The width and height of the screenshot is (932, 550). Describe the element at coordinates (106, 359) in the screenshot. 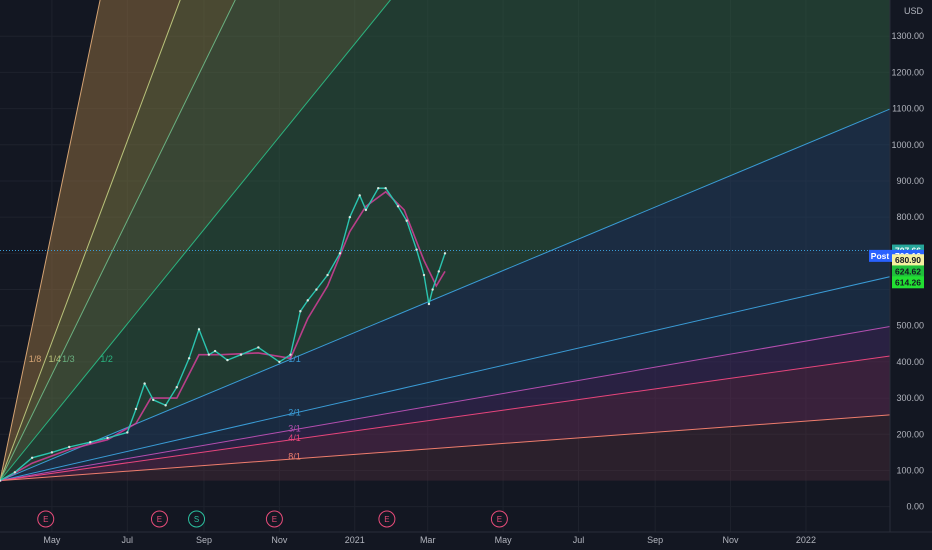

I see `fan-line-label: 1/2` at that location.